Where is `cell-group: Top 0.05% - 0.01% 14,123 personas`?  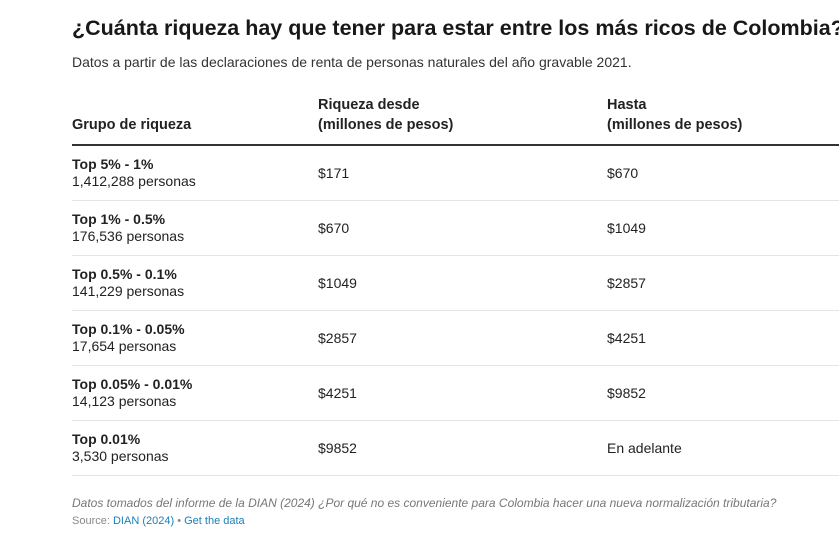 cell-group: Top 0.05% - 0.01% 14,123 personas is located at coordinates (195, 393).